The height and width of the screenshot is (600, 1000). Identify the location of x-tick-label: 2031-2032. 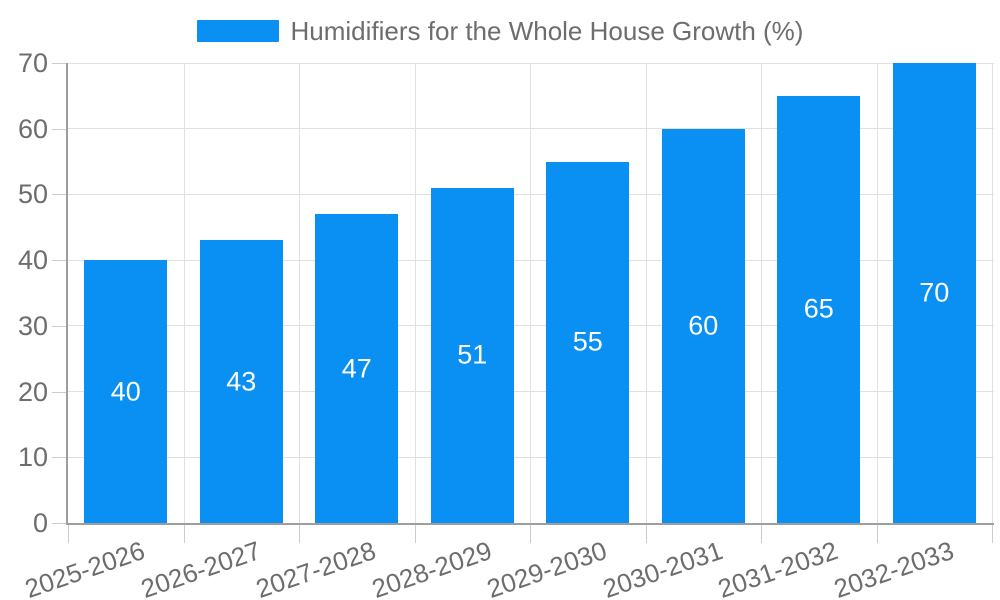
(778, 567).